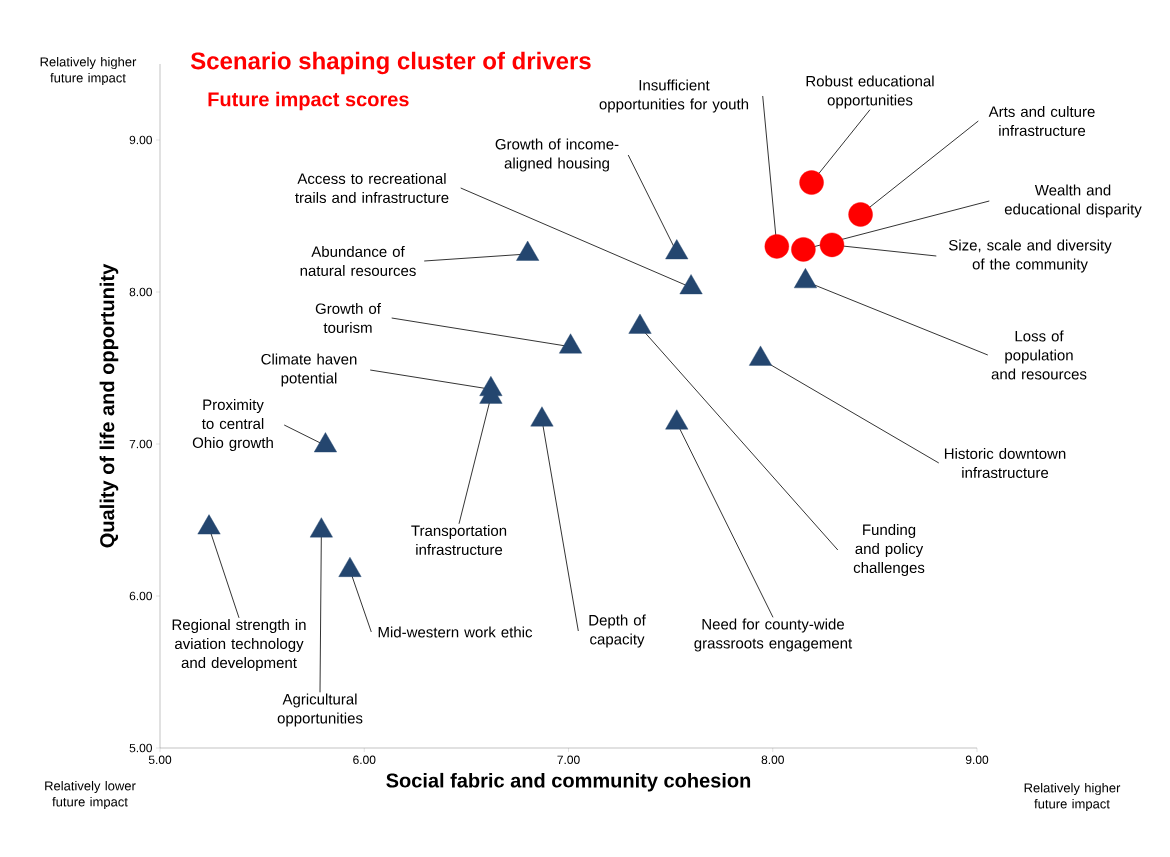 Image resolution: width=1170 pixels, height=857 pixels. Describe the element at coordinates (1041, 120) in the screenshot. I see `annotation: Arts and culture infrastructure` at that location.